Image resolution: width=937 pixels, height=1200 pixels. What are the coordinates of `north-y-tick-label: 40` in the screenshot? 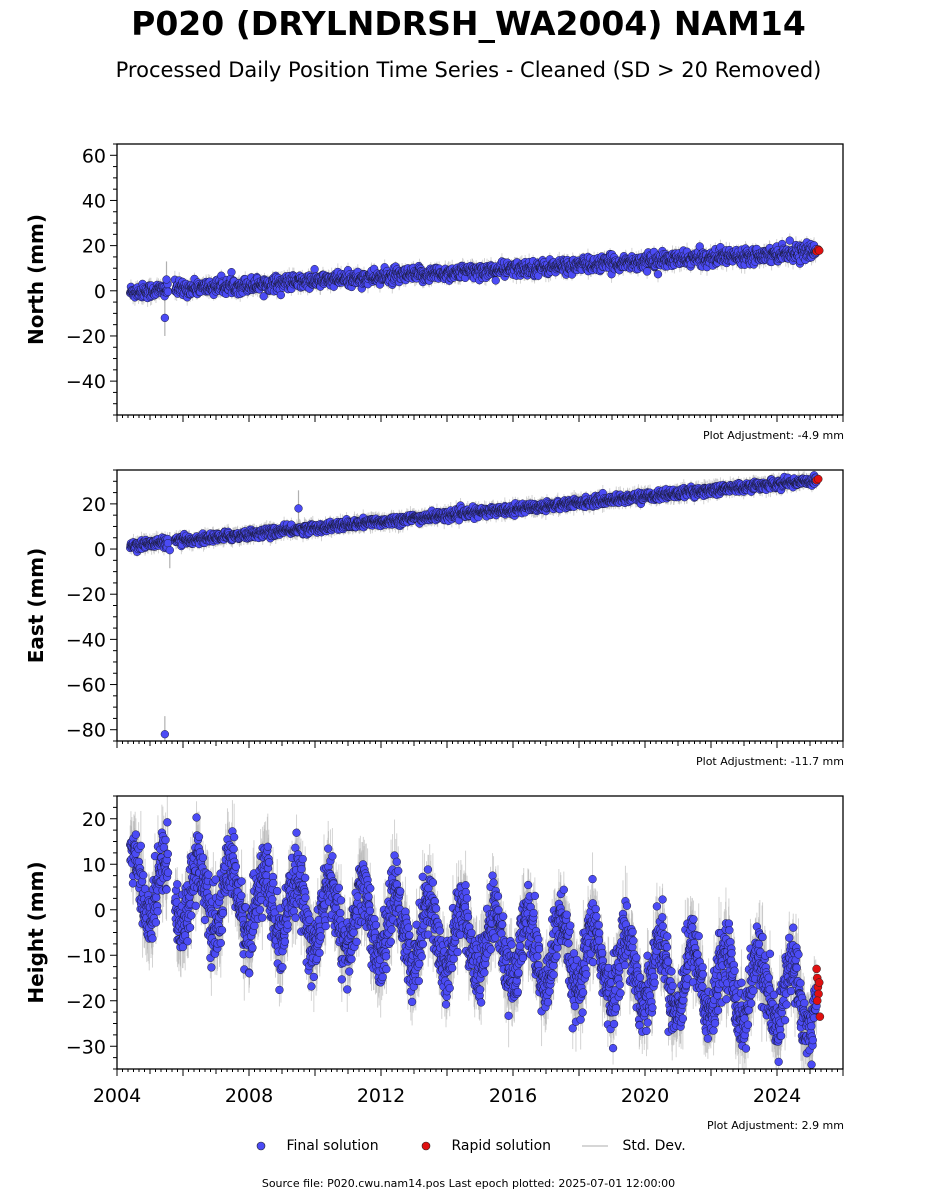 It's located at (94, 201).